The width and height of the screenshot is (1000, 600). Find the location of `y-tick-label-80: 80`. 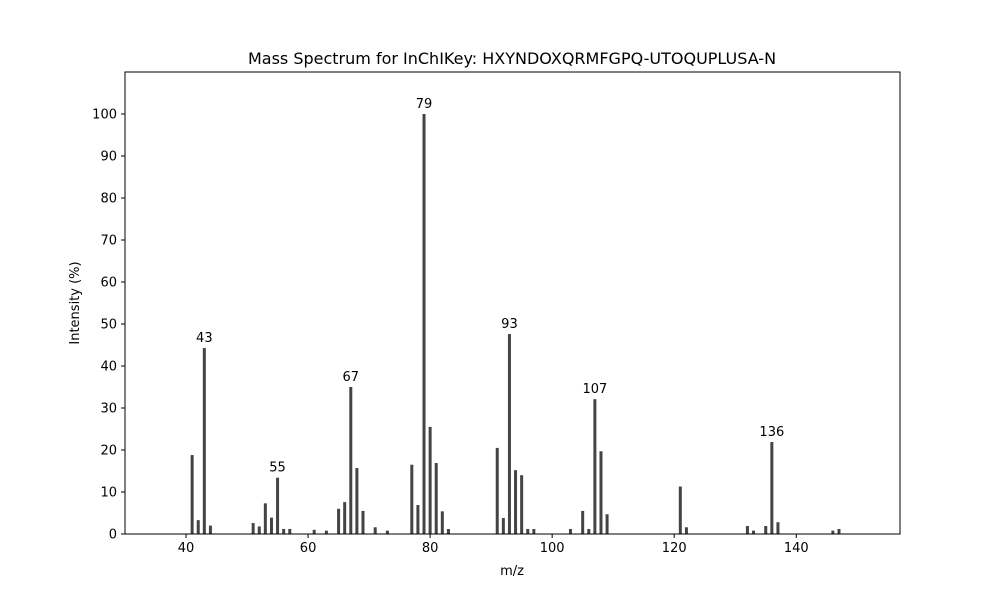

y-tick-label-80: 80 is located at coordinates (108, 199).